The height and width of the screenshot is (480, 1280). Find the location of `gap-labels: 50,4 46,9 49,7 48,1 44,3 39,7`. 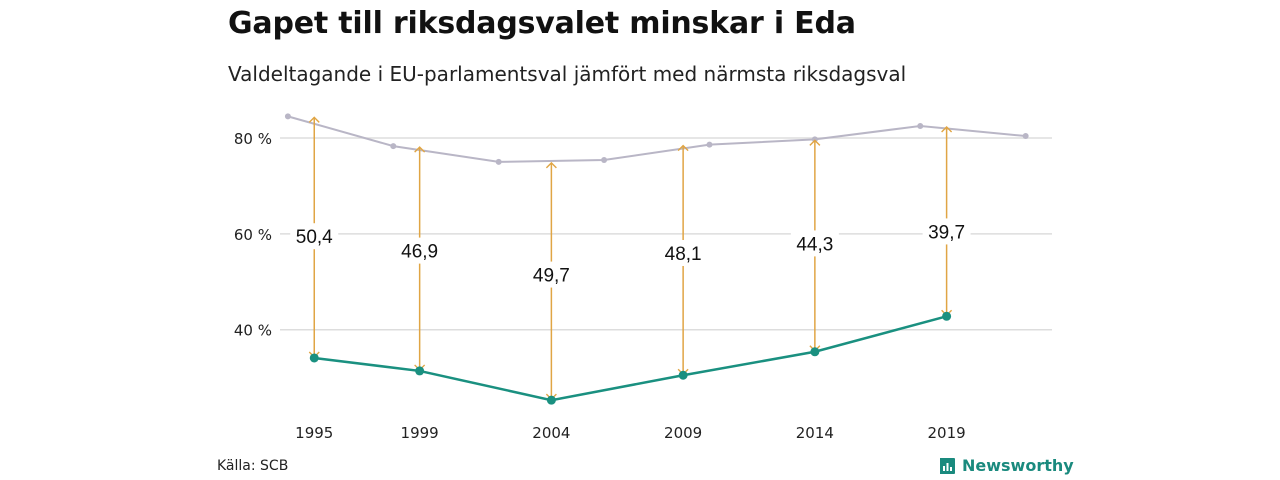

gap-labels: 50,4 46,9 49,7 48,1 44,3 39,7 is located at coordinates (630, 253).